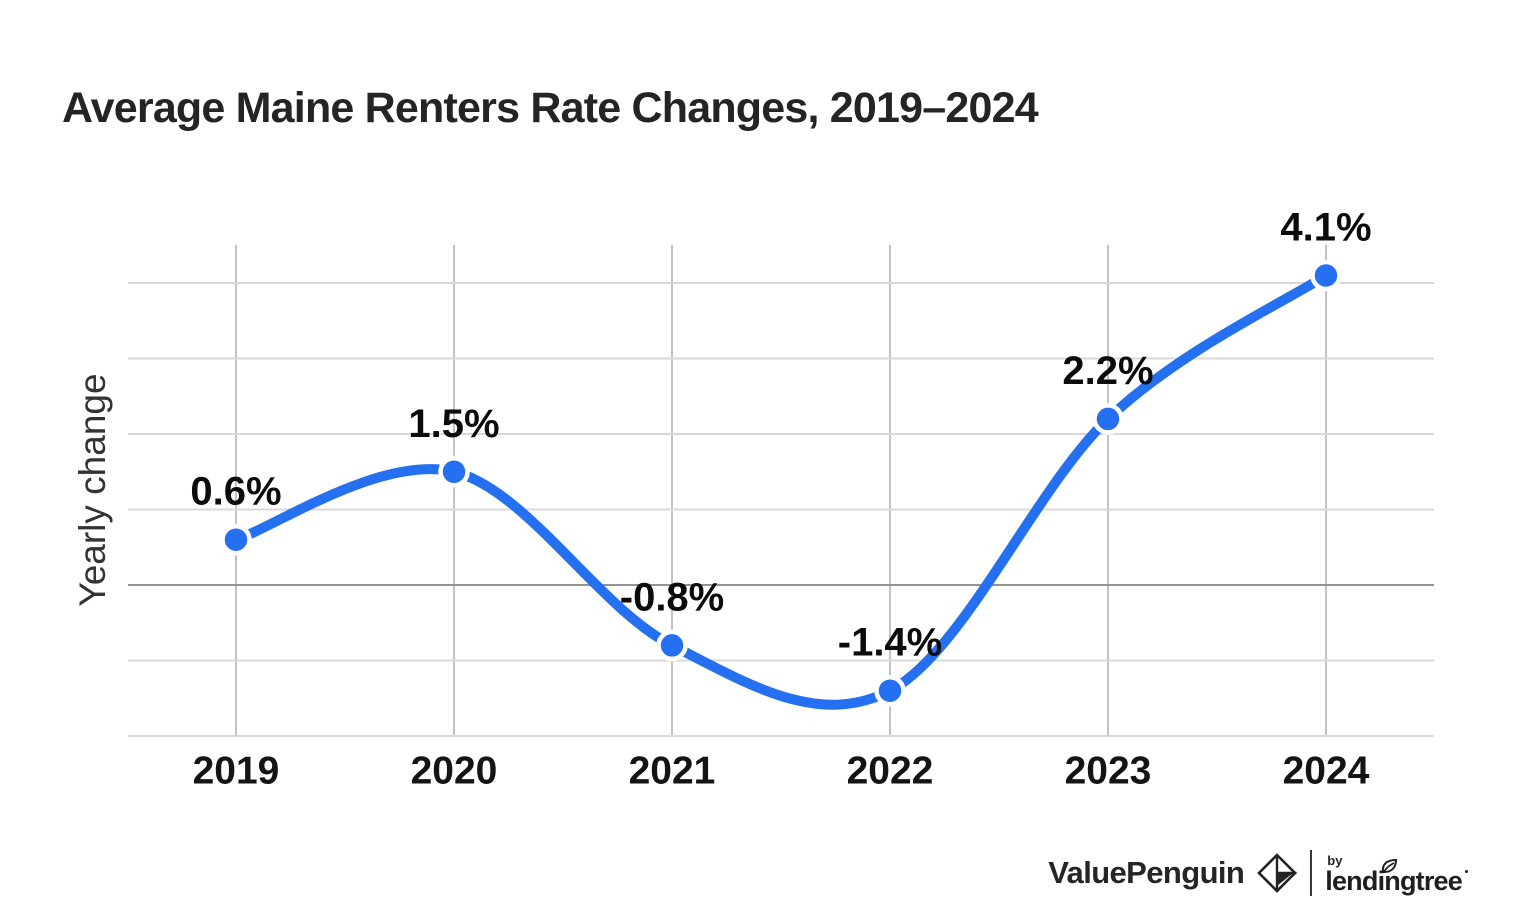 The height and width of the screenshot is (904, 1520). What do you see at coordinates (672, 645) in the screenshot?
I see `data-point-2021` at bounding box center [672, 645].